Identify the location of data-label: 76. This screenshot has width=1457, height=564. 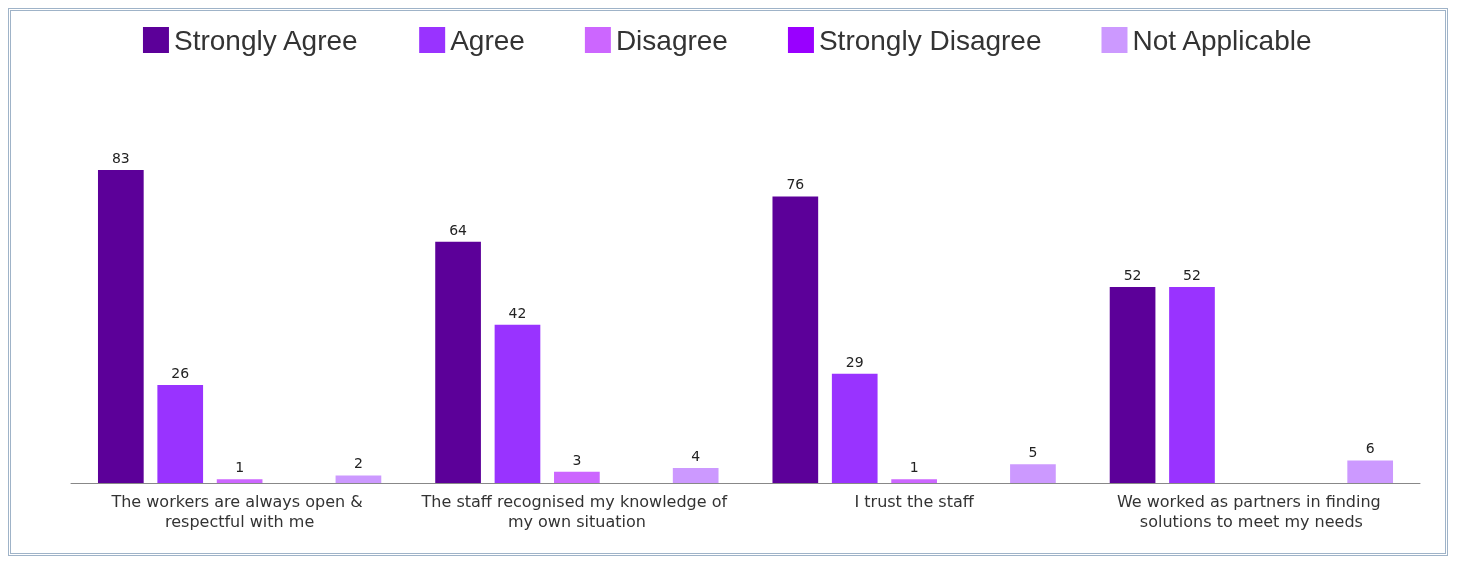
(795, 184).